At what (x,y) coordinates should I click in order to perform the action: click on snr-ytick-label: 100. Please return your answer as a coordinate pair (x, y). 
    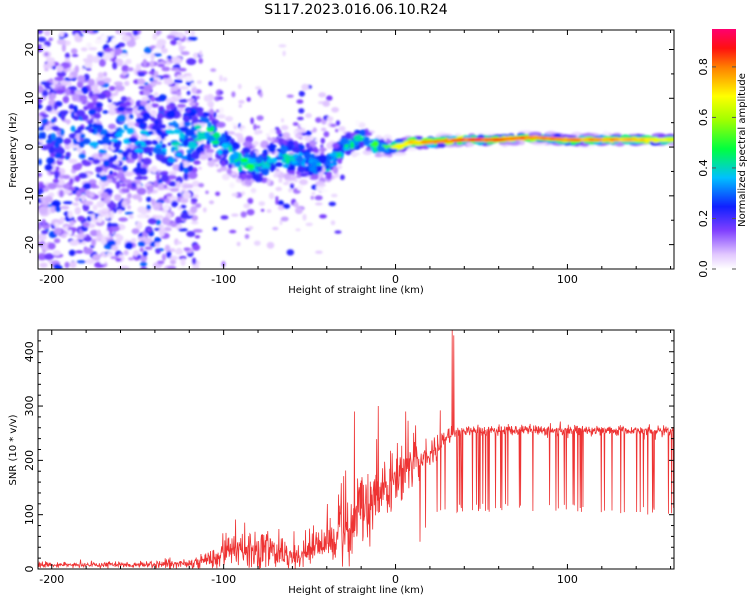
    Looking at the image, I should click on (29, 514).